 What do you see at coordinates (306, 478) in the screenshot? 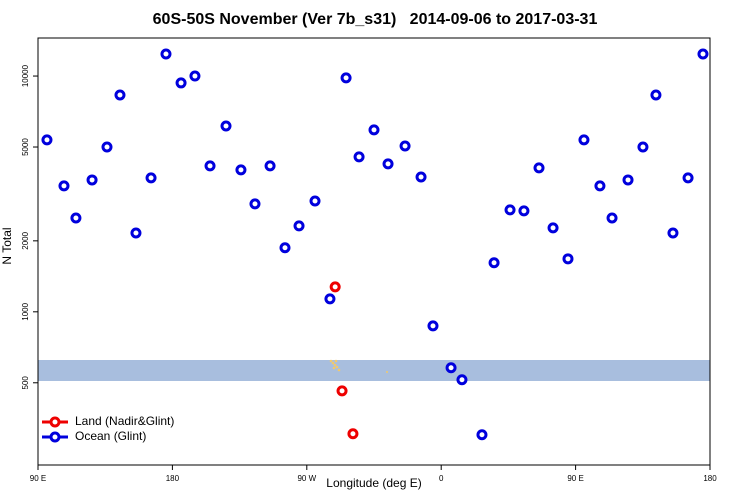
I see `x-tick-label: 90 W` at bounding box center [306, 478].